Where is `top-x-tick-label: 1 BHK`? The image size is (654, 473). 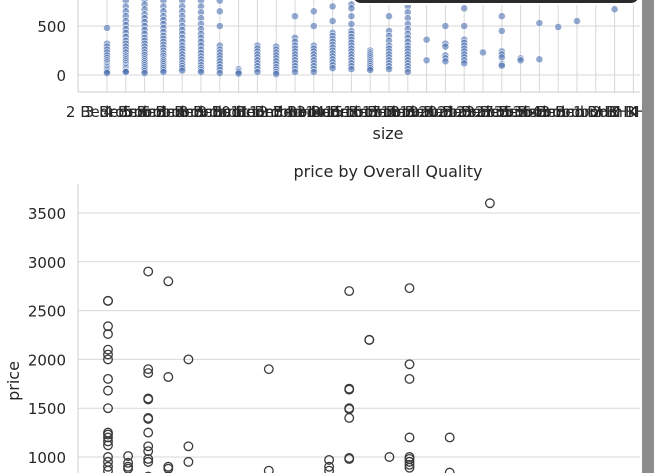 top-x-tick-label: 1 BHK is located at coordinates (596, 112).